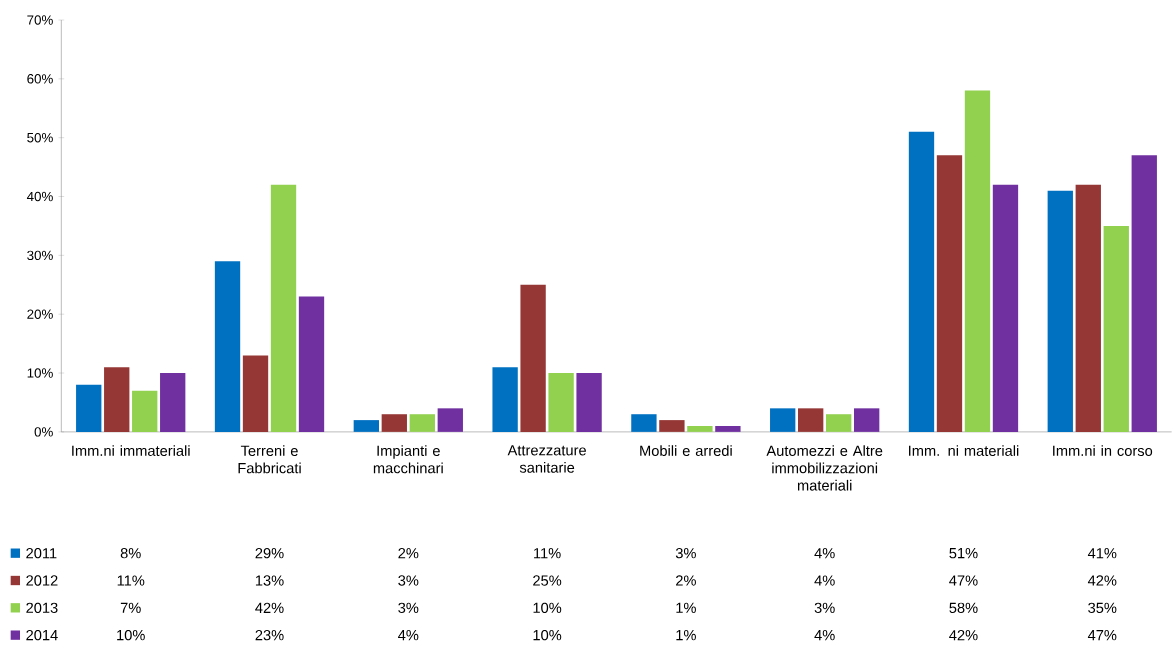 The width and height of the screenshot is (1173, 661). I want to click on y-tick-label: 50%, so click(40, 137).